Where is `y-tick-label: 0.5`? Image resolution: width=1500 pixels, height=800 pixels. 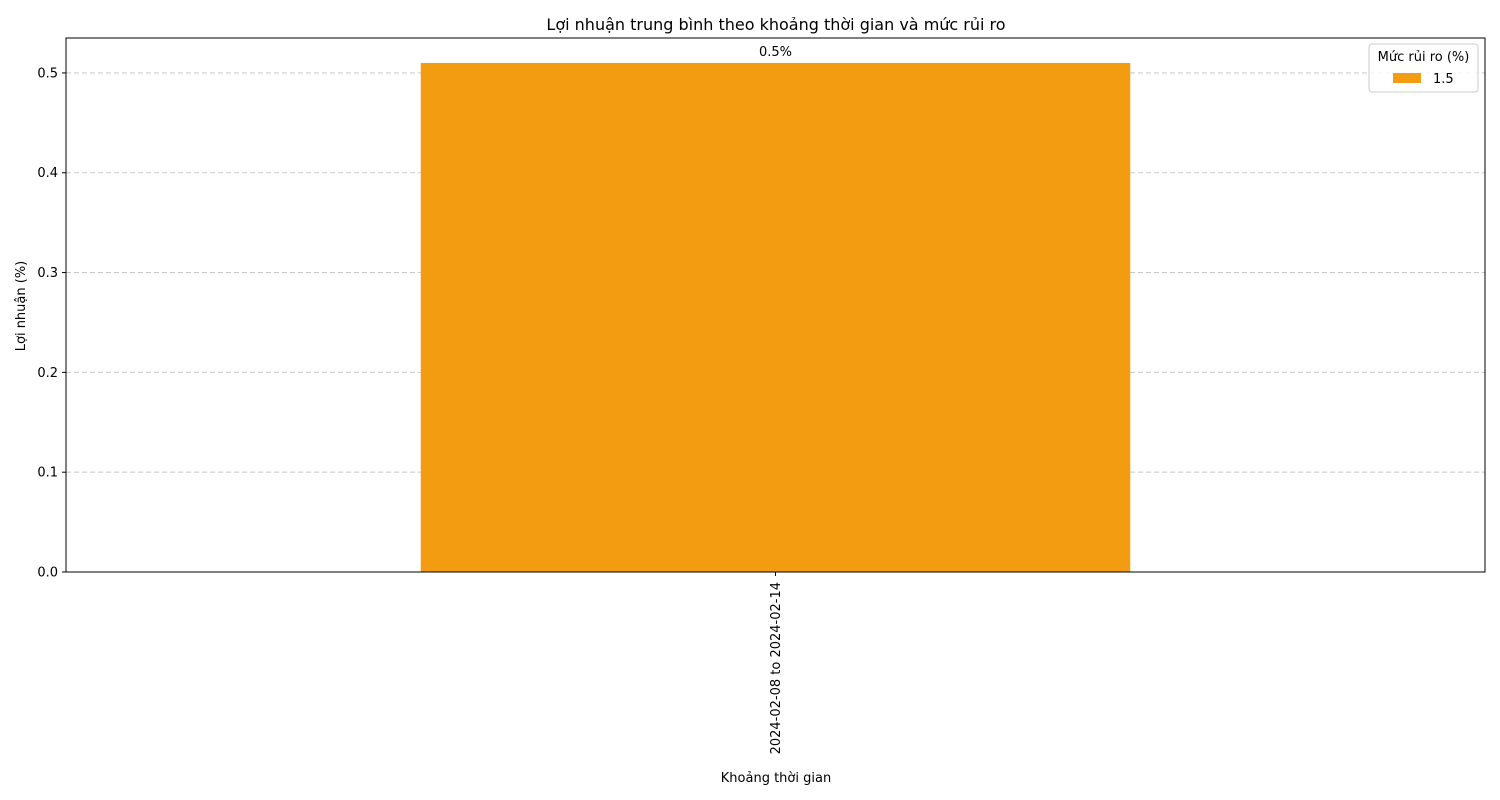 y-tick-label: 0.5 is located at coordinates (47, 73).